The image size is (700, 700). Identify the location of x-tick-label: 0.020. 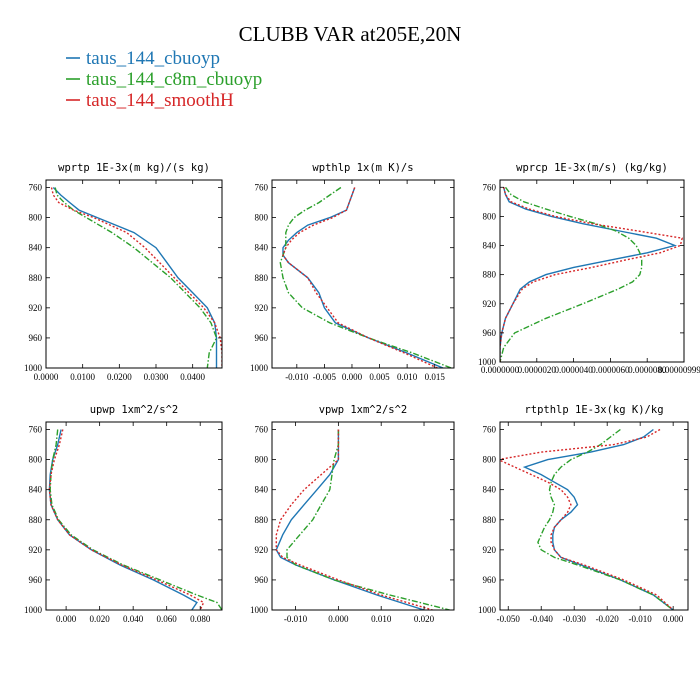
(424, 619).